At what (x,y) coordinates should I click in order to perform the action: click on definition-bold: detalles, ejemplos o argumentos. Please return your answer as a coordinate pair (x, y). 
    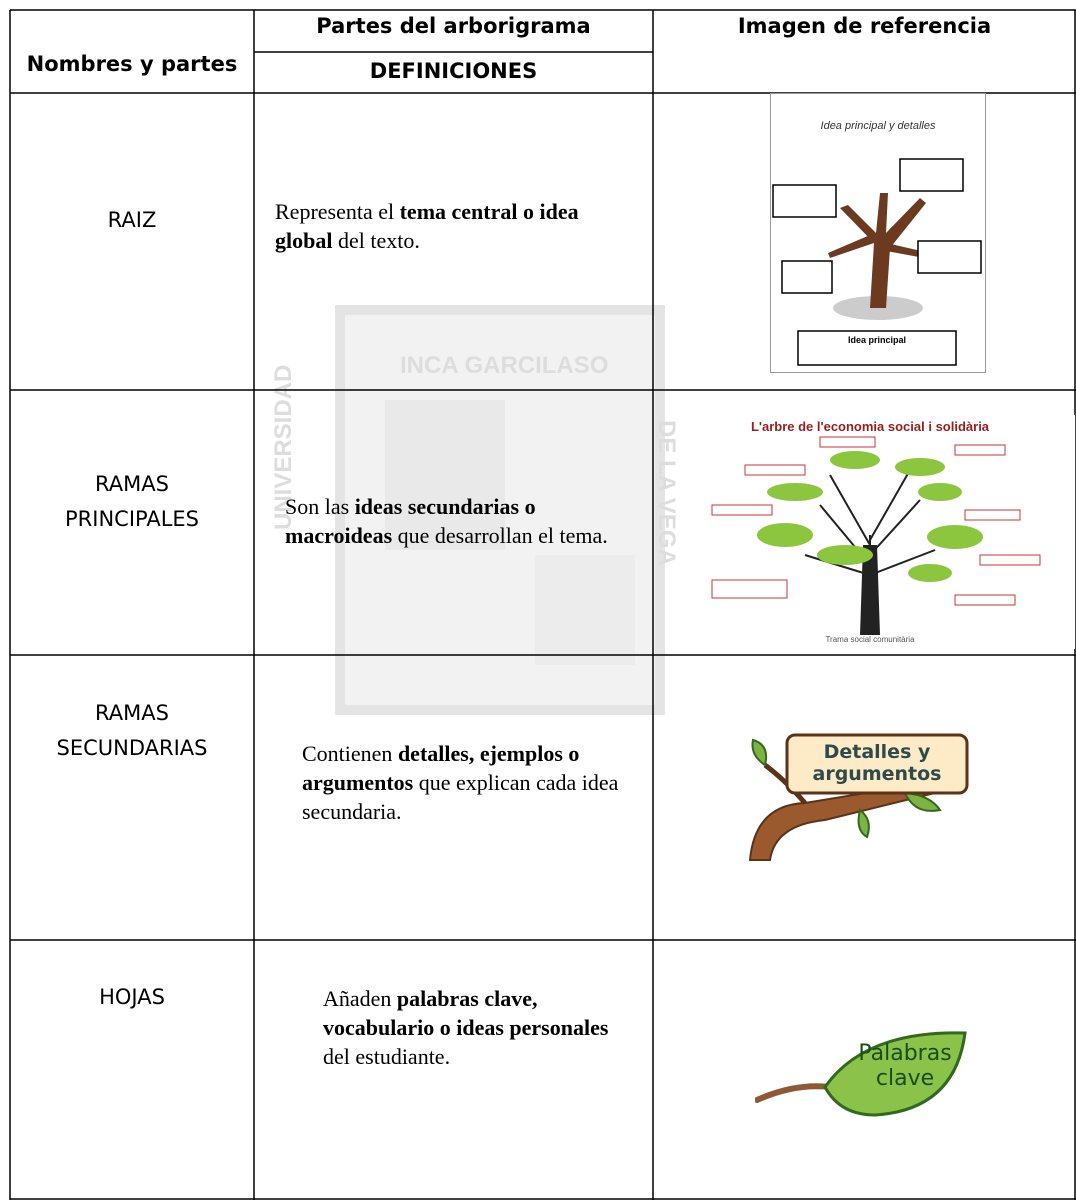
    Looking at the image, I should click on (441, 768).